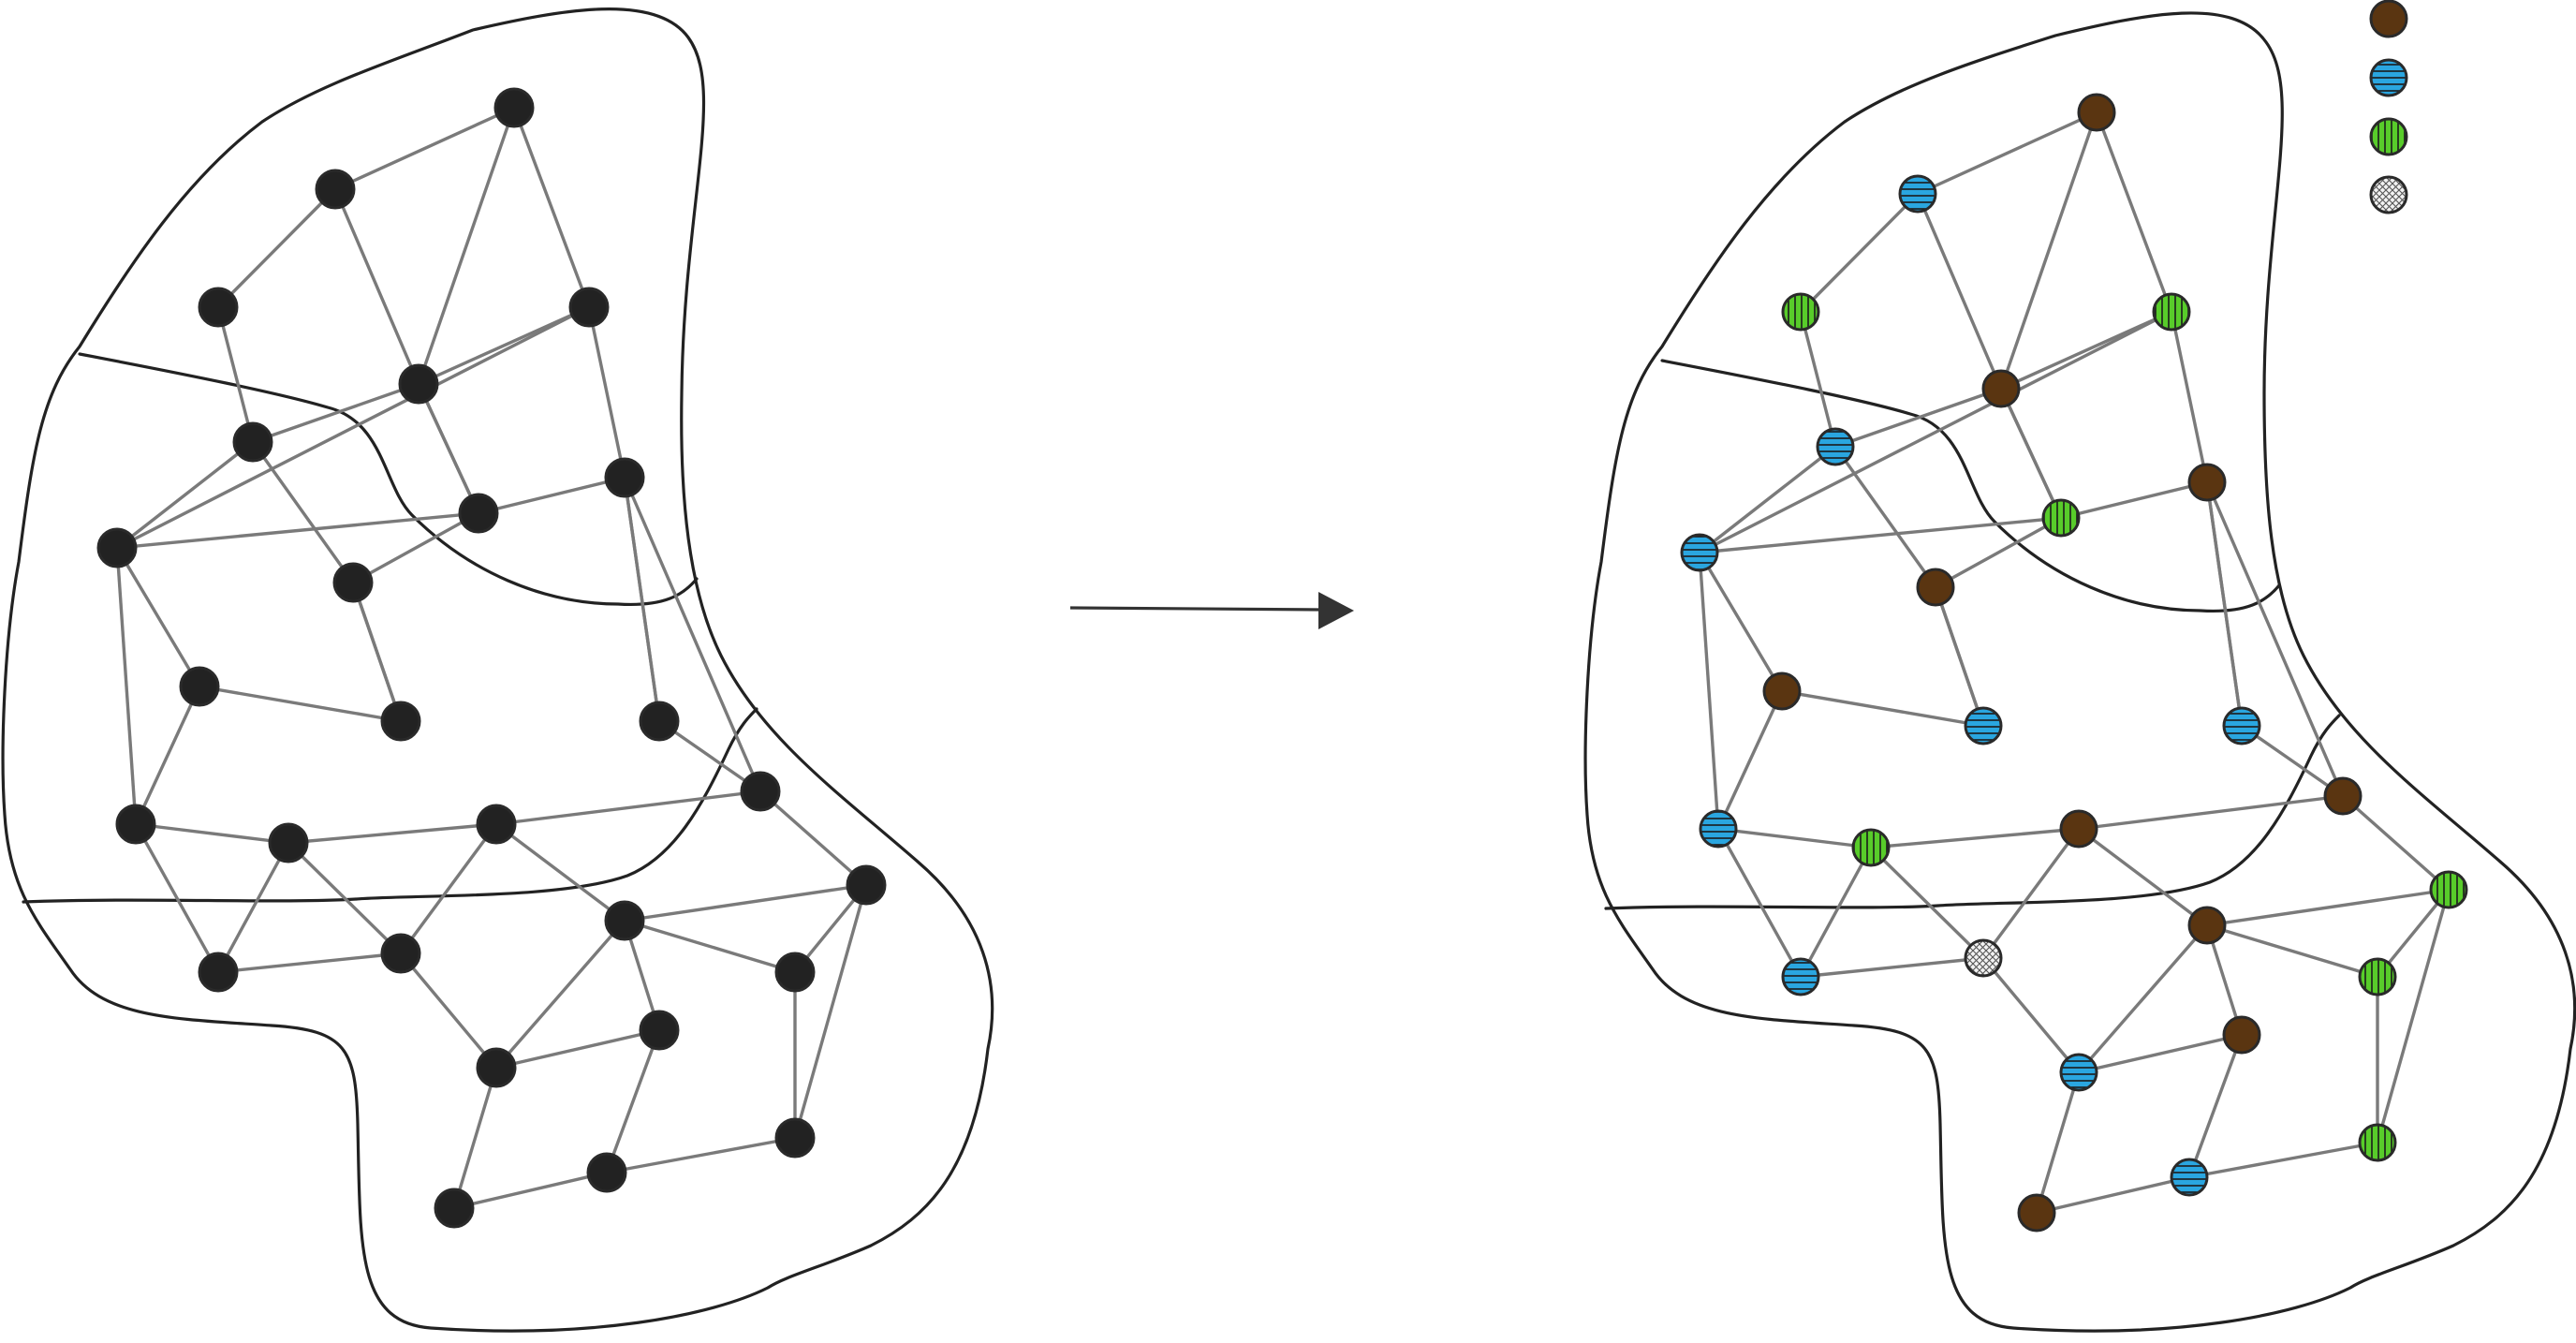 The image size is (2576, 1343). Describe the element at coordinates (1970, 486) in the screenshot. I see `right-upper-divider` at that location.